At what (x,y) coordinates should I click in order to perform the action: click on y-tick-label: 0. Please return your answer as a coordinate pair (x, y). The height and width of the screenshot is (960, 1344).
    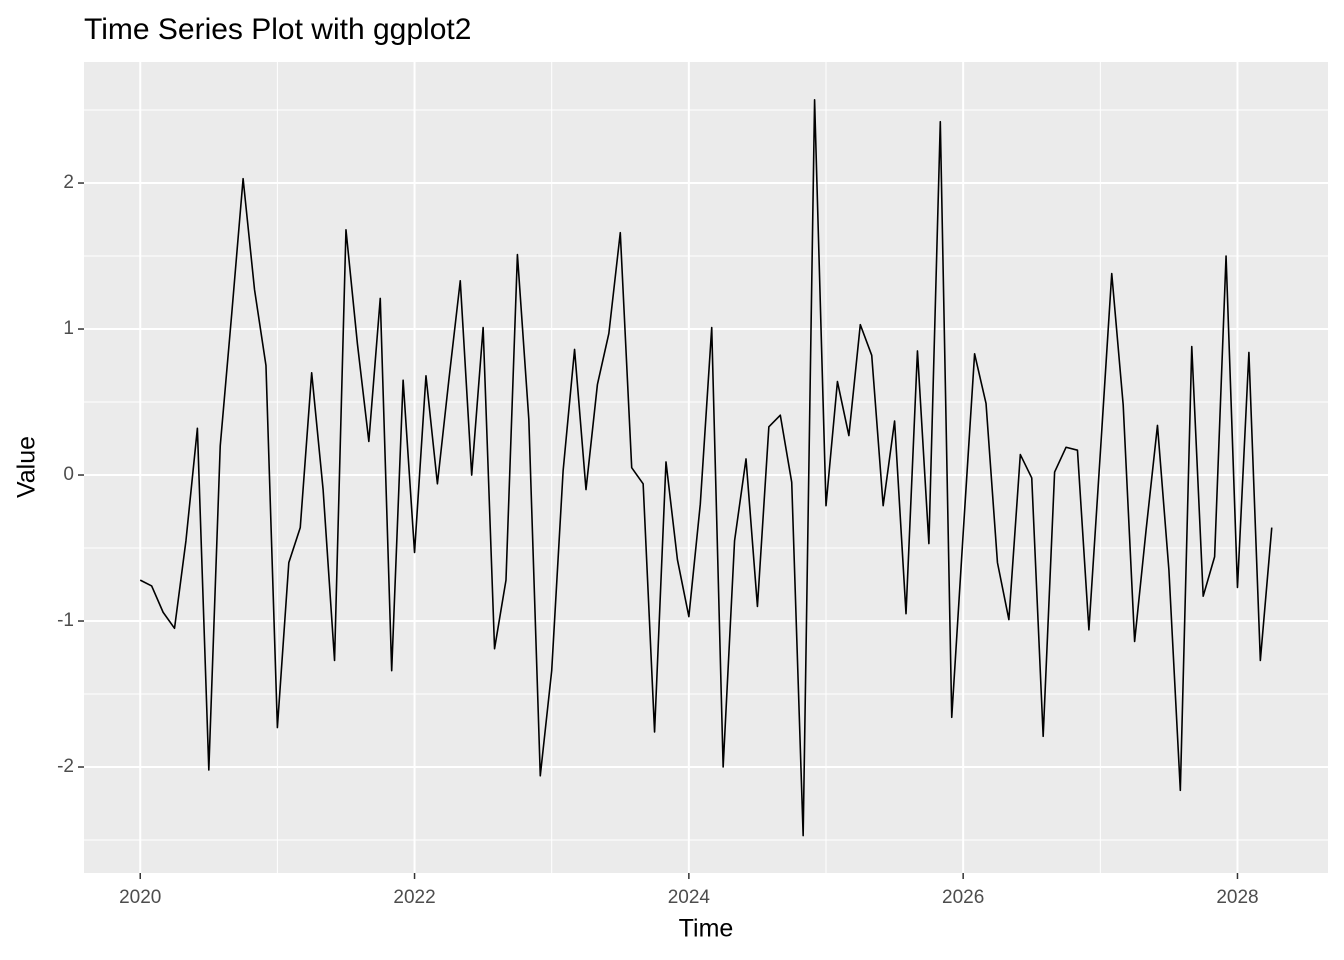
    Looking at the image, I should click on (68, 474).